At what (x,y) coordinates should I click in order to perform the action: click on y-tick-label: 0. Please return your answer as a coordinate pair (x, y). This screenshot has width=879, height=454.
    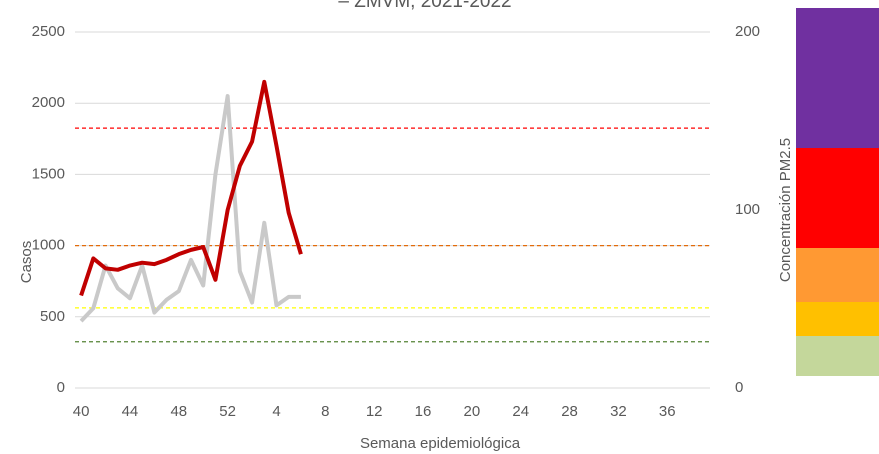
    Looking at the image, I should click on (61, 387).